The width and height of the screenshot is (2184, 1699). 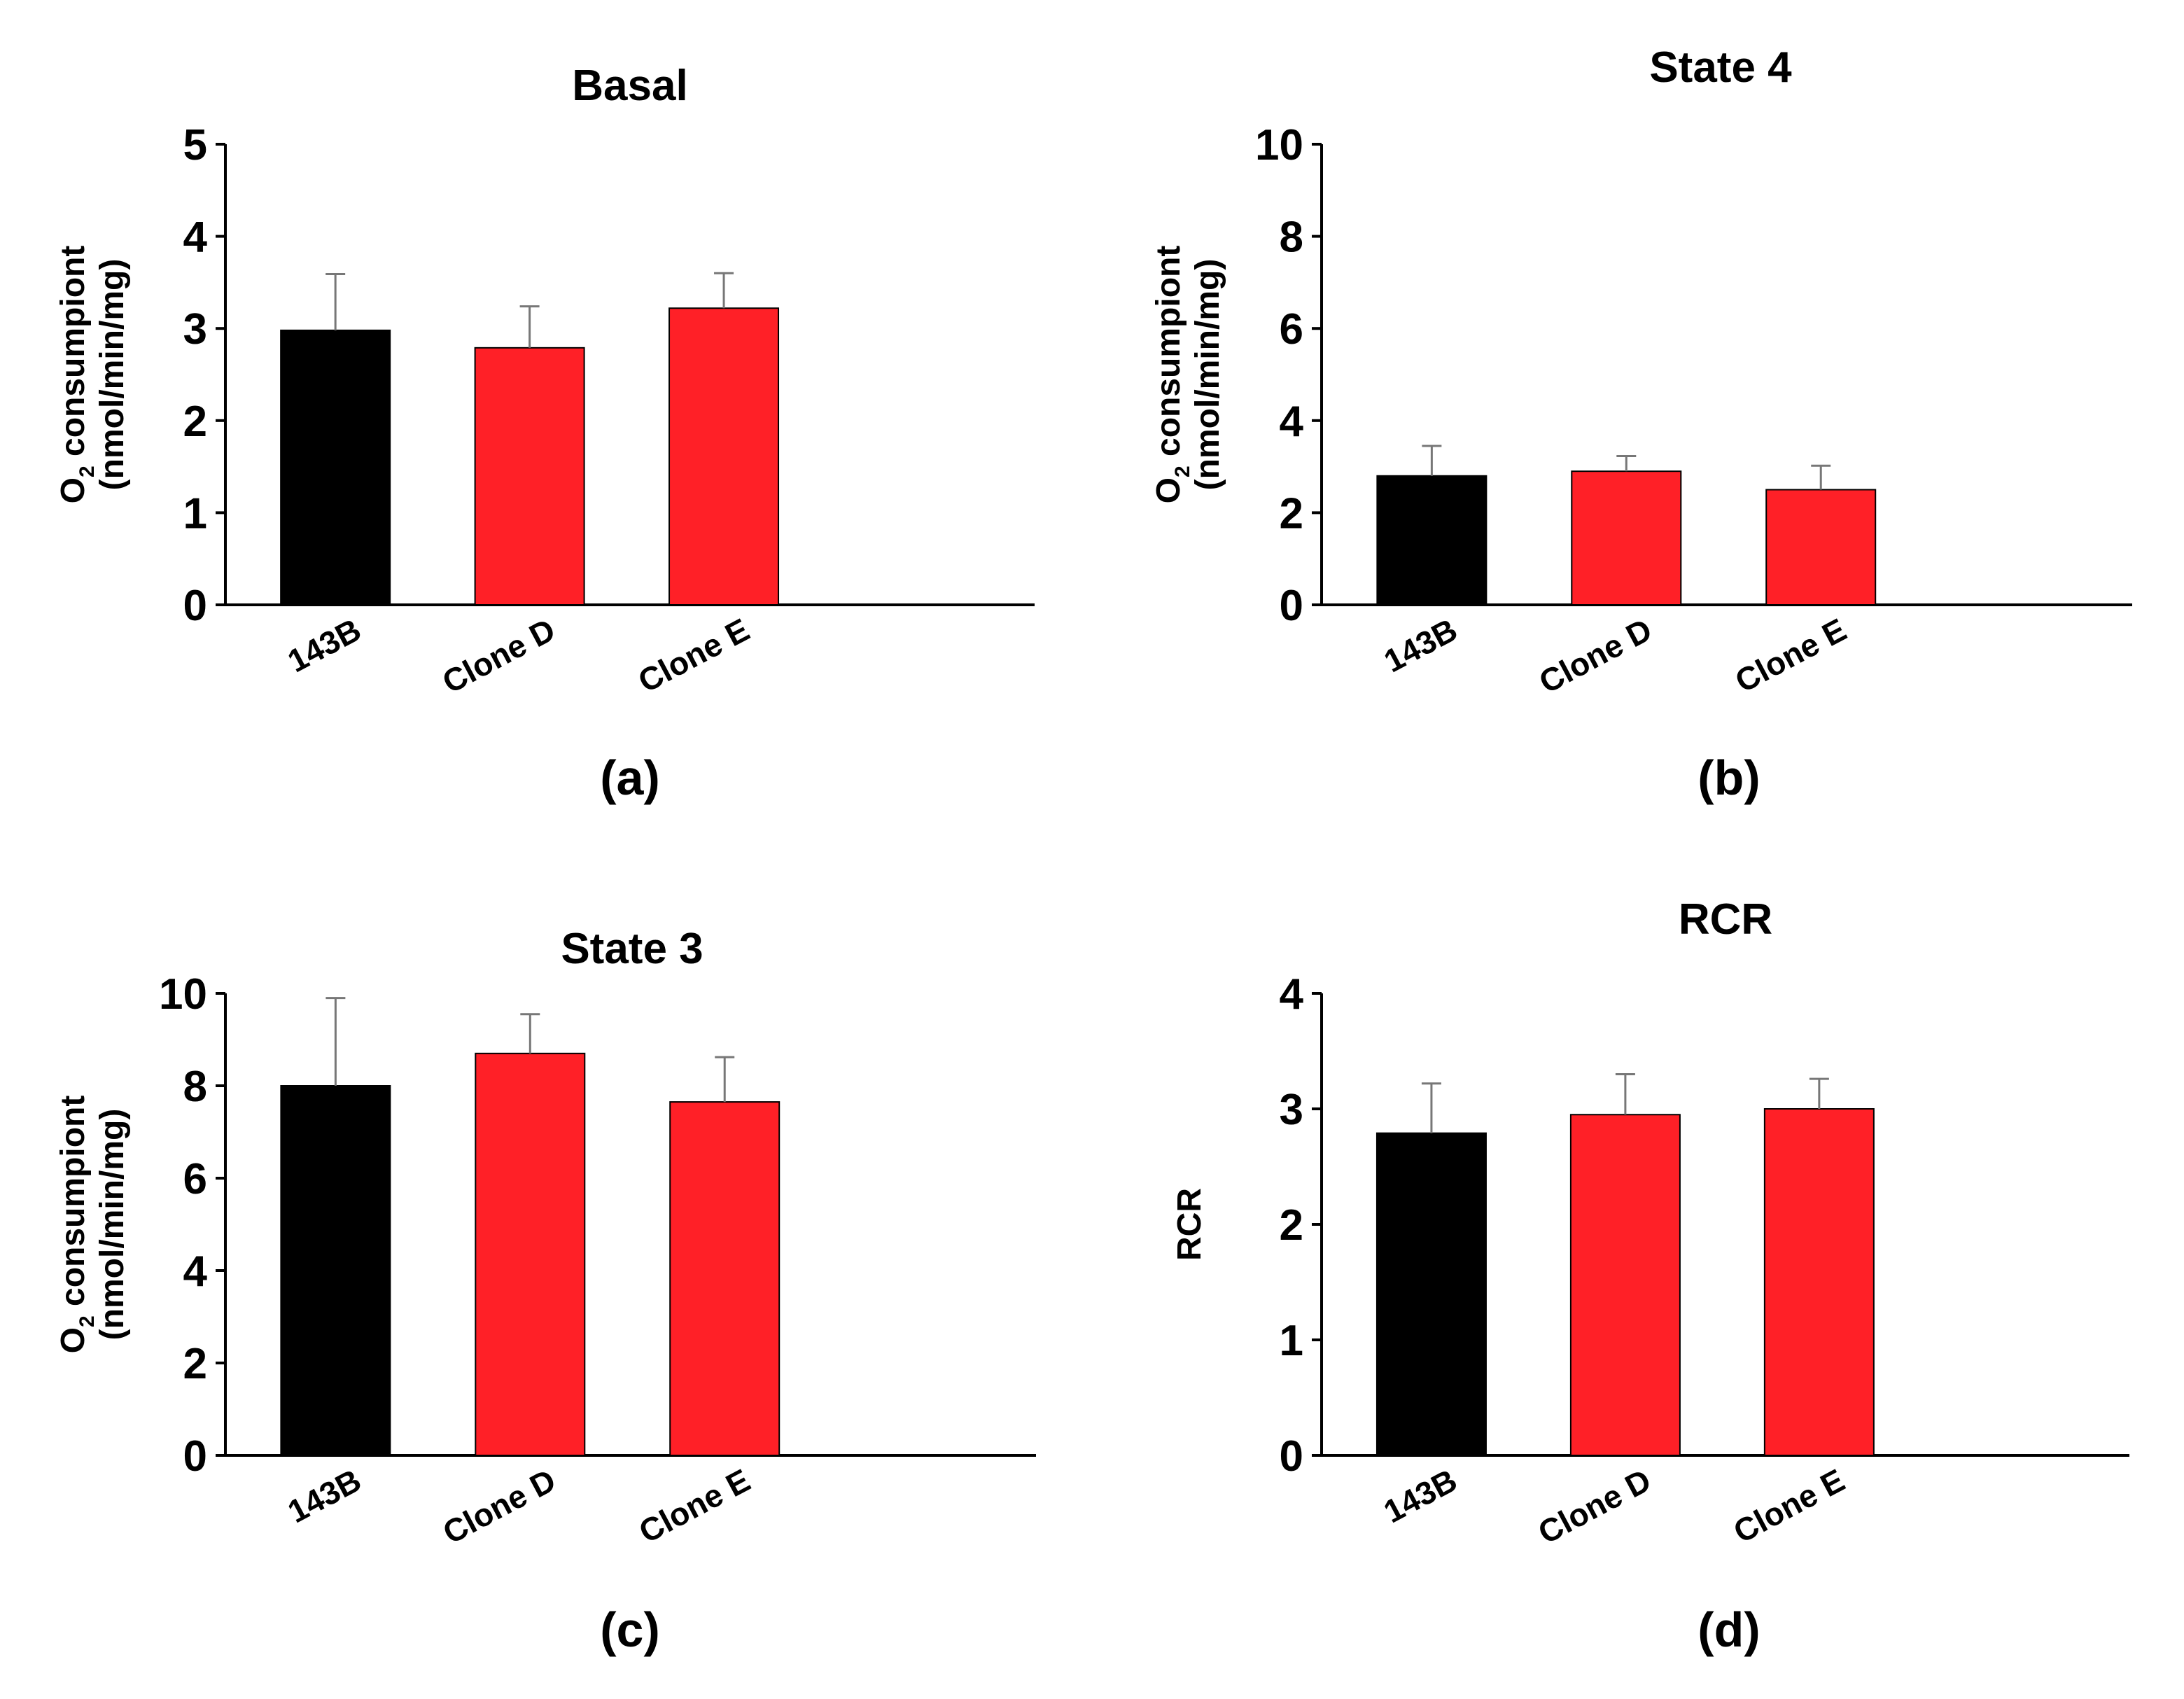 I want to click on chart-title: State 4, so click(x=1720, y=67).